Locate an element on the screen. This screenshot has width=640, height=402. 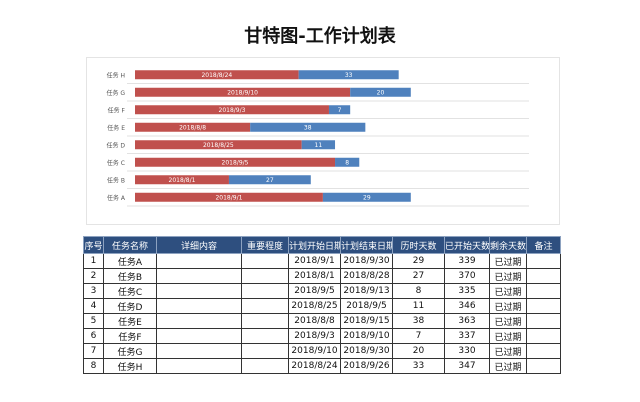
cell-plan-end: 2018/9/13 is located at coordinates (366, 291).